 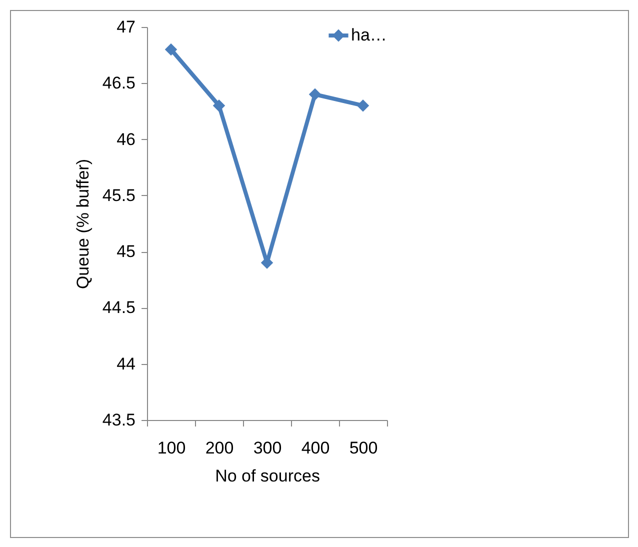 I want to click on x-tick-label: 100, so click(x=171, y=448).